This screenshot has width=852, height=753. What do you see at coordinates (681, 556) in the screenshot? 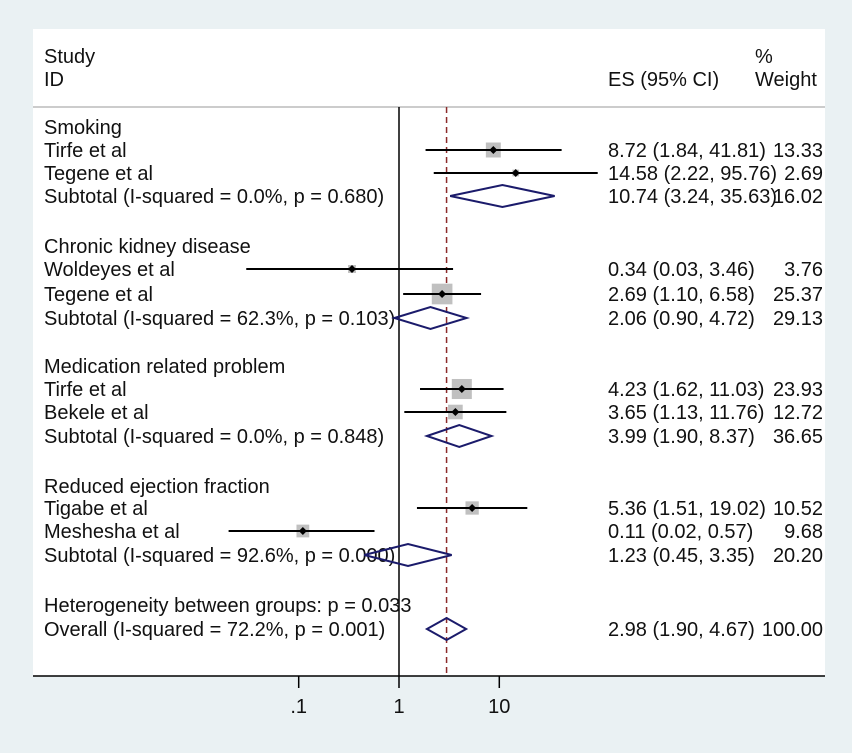
I see `es-ci-text: 1.23 (0.45, 3.35)` at bounding box center [681, 556].